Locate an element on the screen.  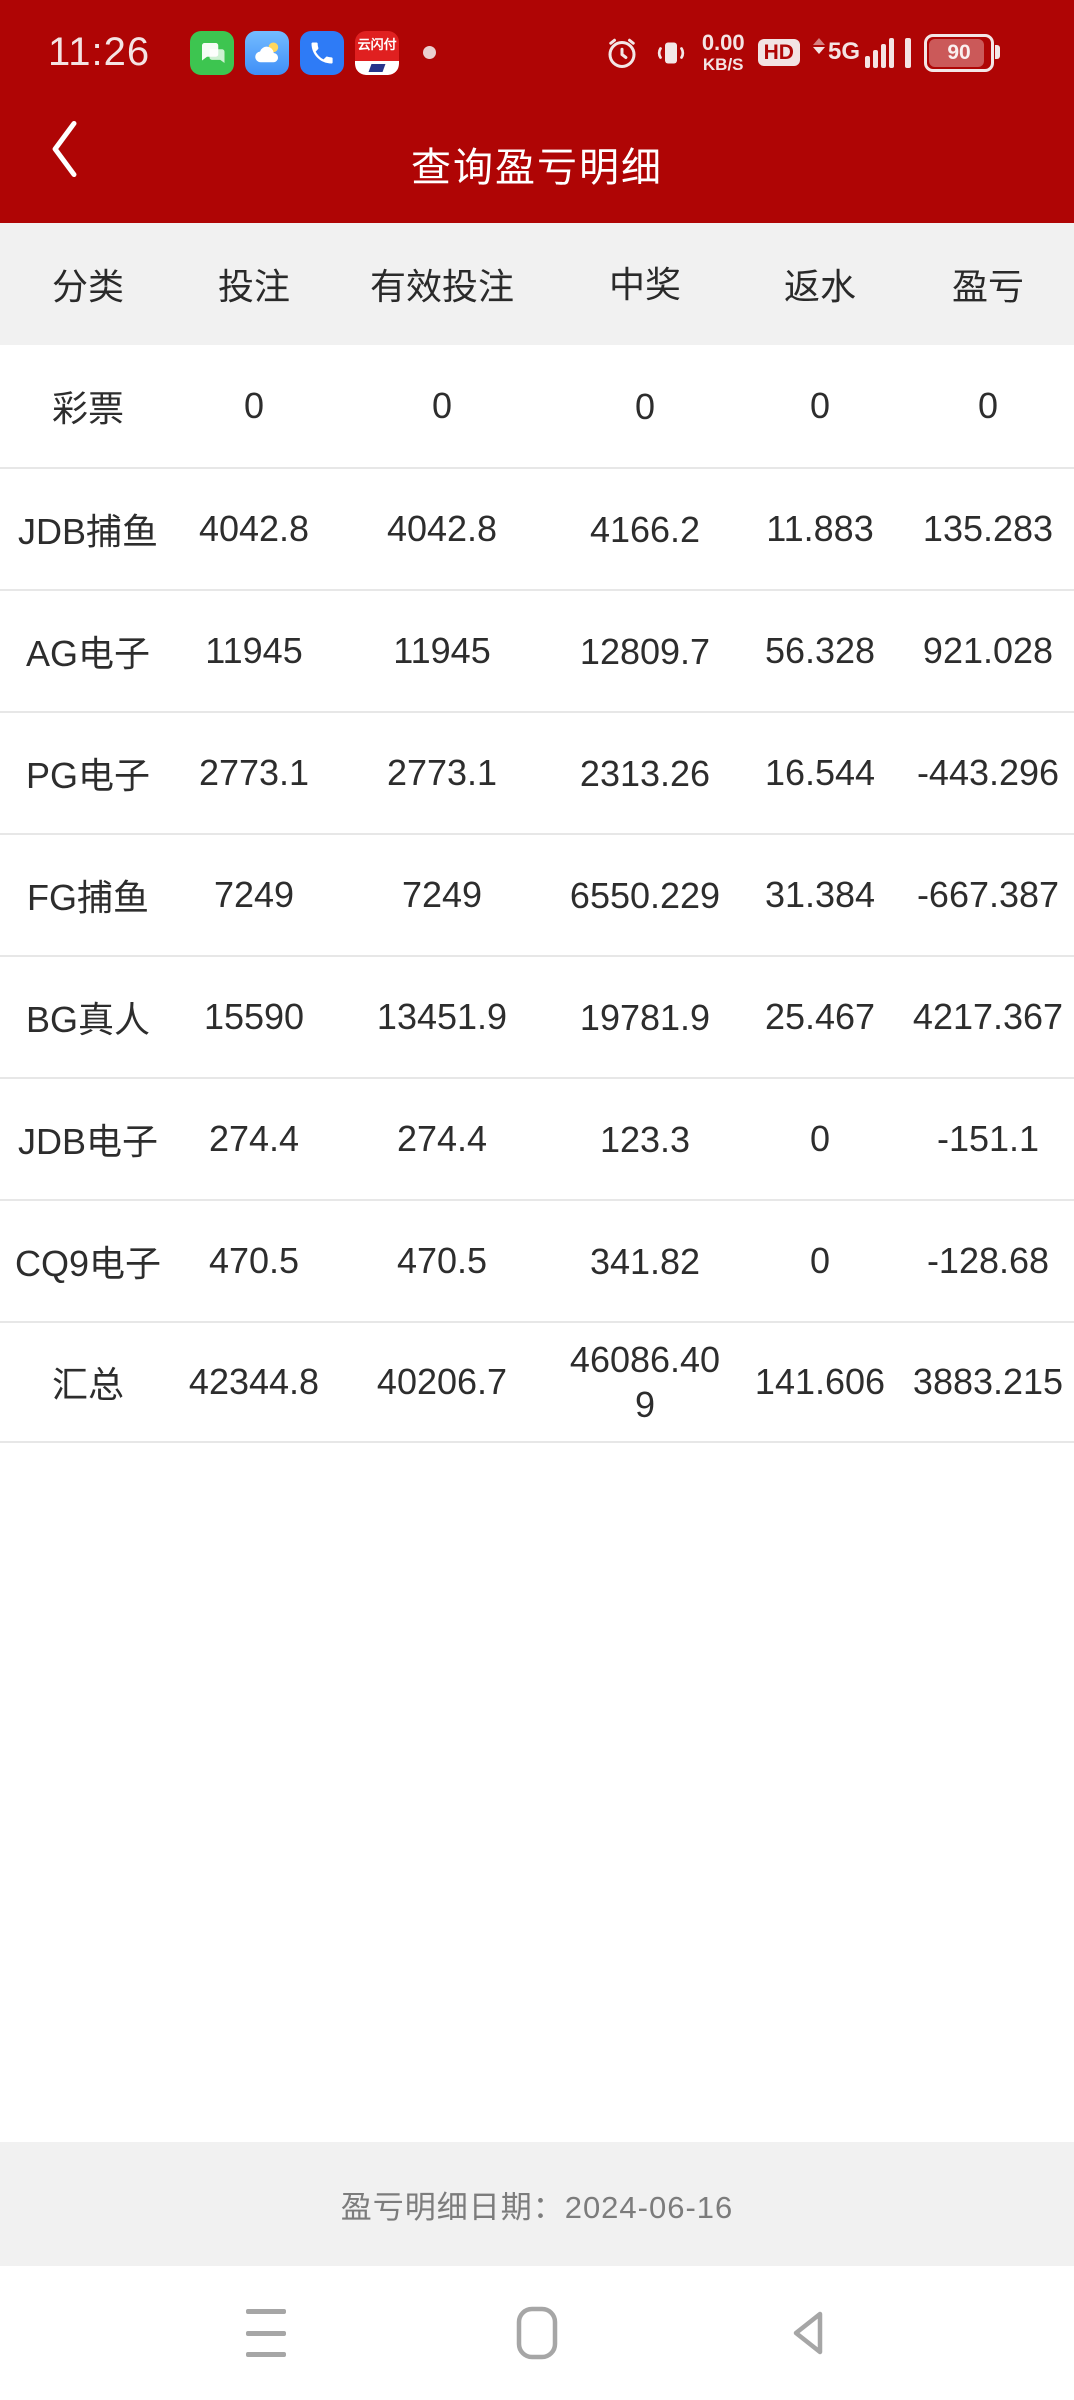
cell-bet: 11945 is located at coordinates (254, 650).